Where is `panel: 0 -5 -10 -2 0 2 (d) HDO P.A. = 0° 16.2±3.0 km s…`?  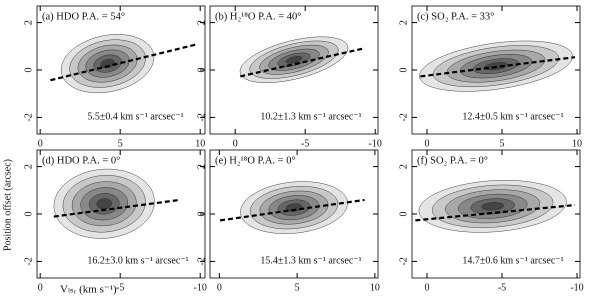 panel: 0 -5 -10 -2 0 2 (d) HDO P.A. = 0° 16.2±3.0 km s… is located at coordinates (115, 221).